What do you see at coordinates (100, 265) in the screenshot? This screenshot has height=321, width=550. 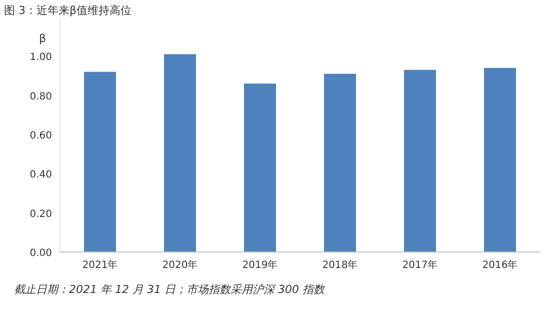 I see `x-tick-label: 2021年` at bounding box center [100, 265].